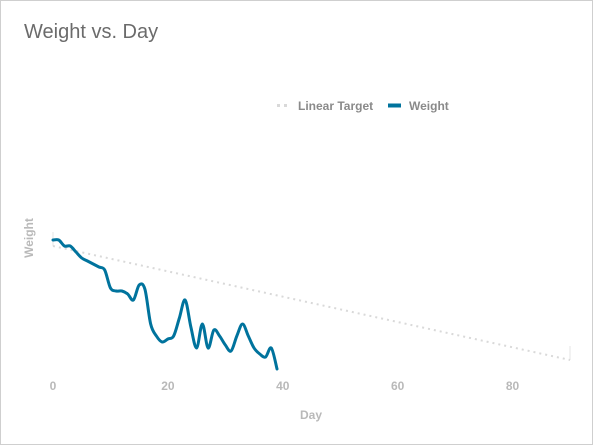  Describe the element at coordinates (513, 386) in the screenshot. I see `x-tick-label: 80` at that location.